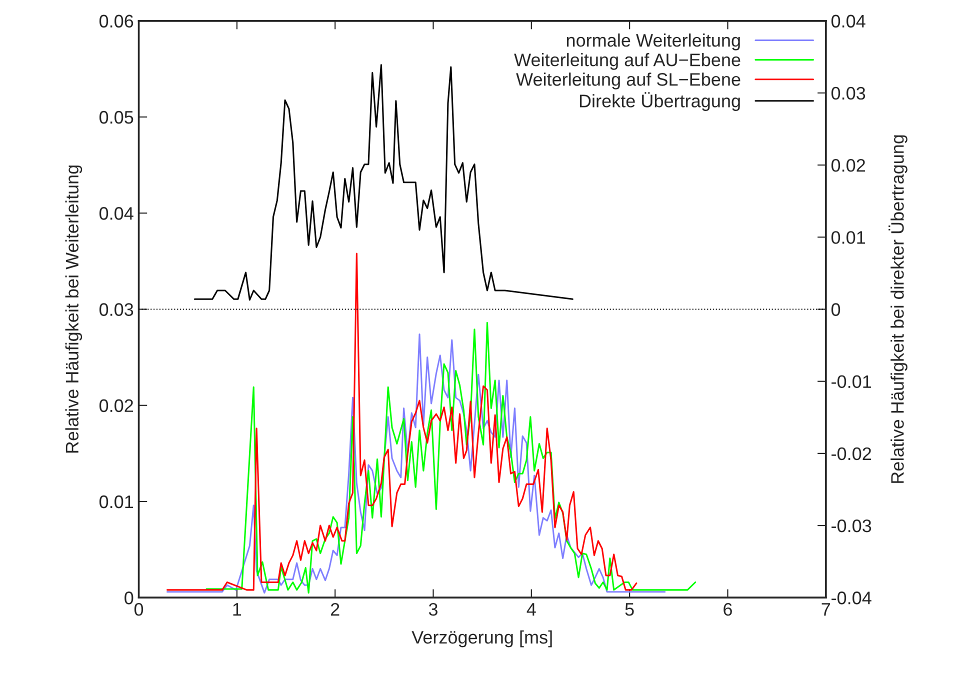 The height and width of the screenshot is (673, 957). Describe the element at coordinates (116, 309) in the screenshot. I see `y-tick-label: 0.03` at that location.